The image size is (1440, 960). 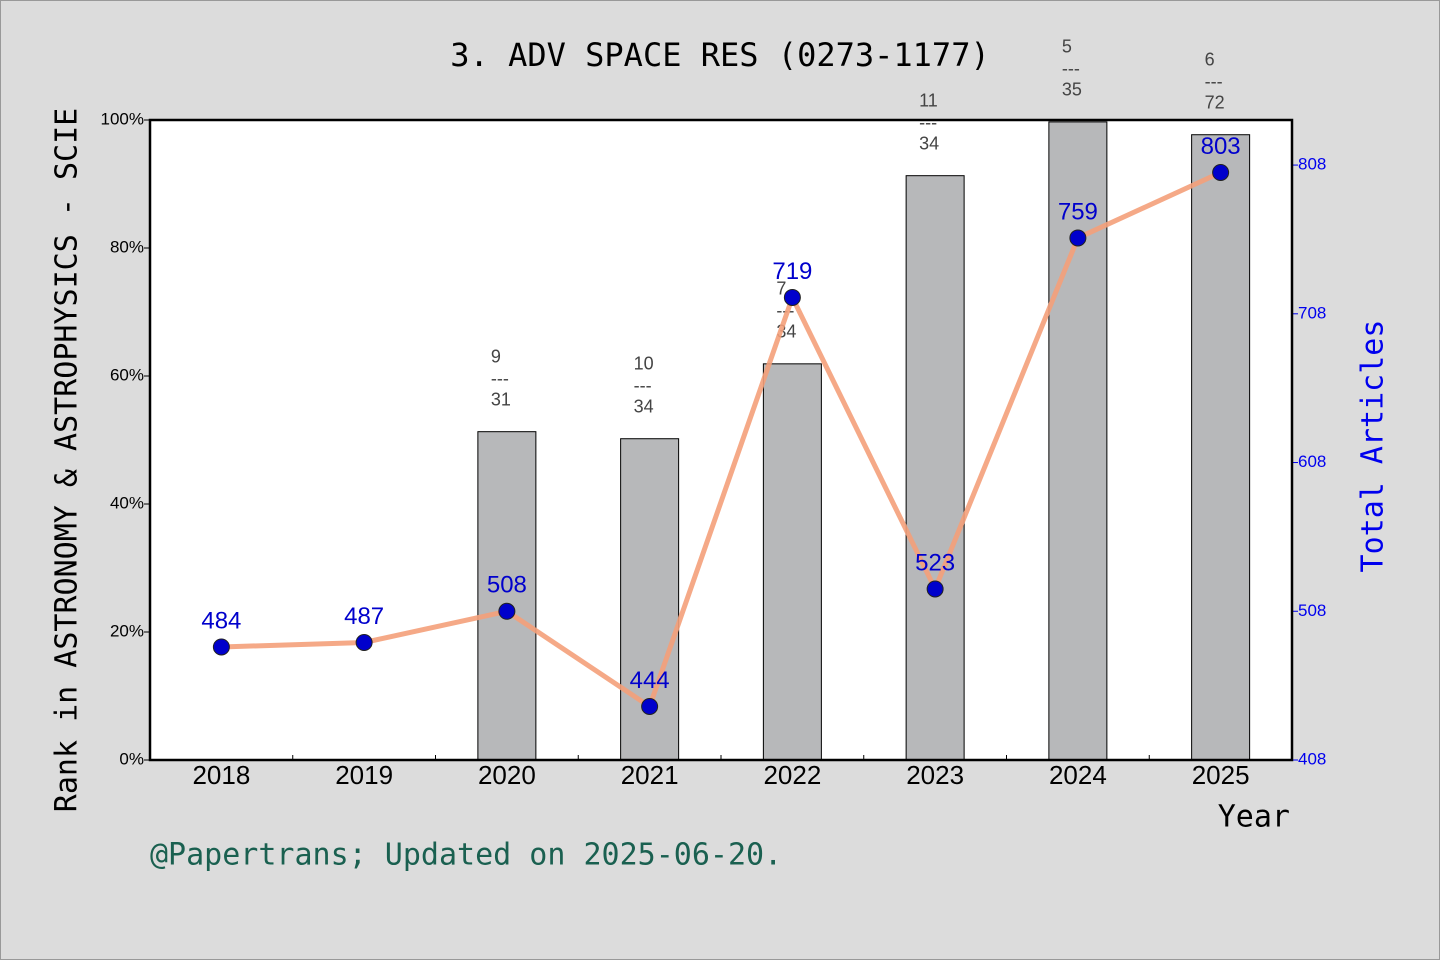 I want to click on y-tick-label: 40%, so click(x=127, y=502).